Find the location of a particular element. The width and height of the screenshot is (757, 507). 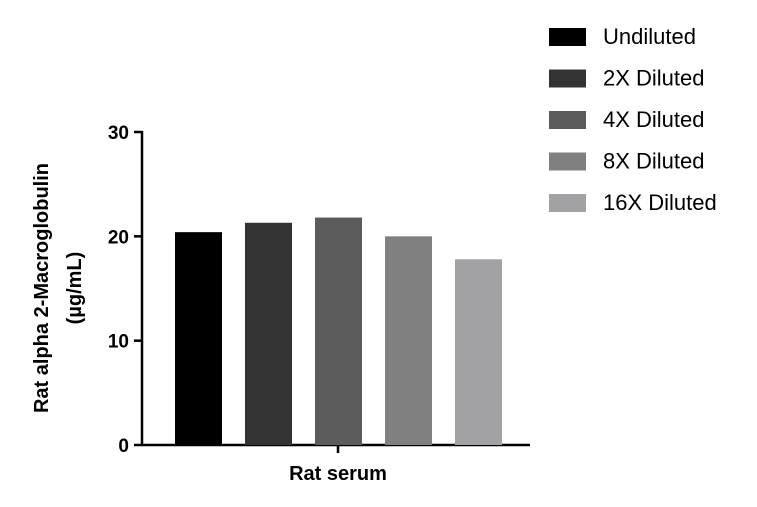

legend-label: 4X Diluted is located at coordinates (654, 119).